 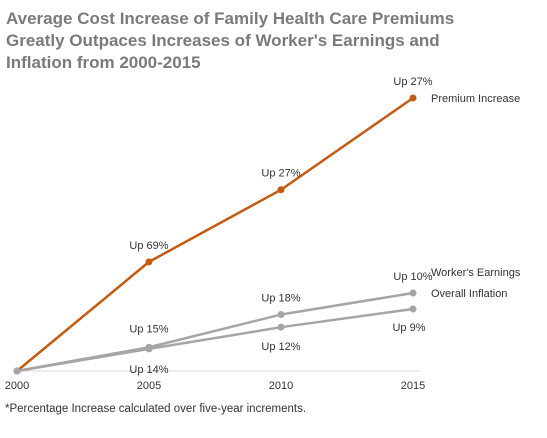 I want to click on inflation-series-label: Overall Inflation, so click(x=469, y=294).